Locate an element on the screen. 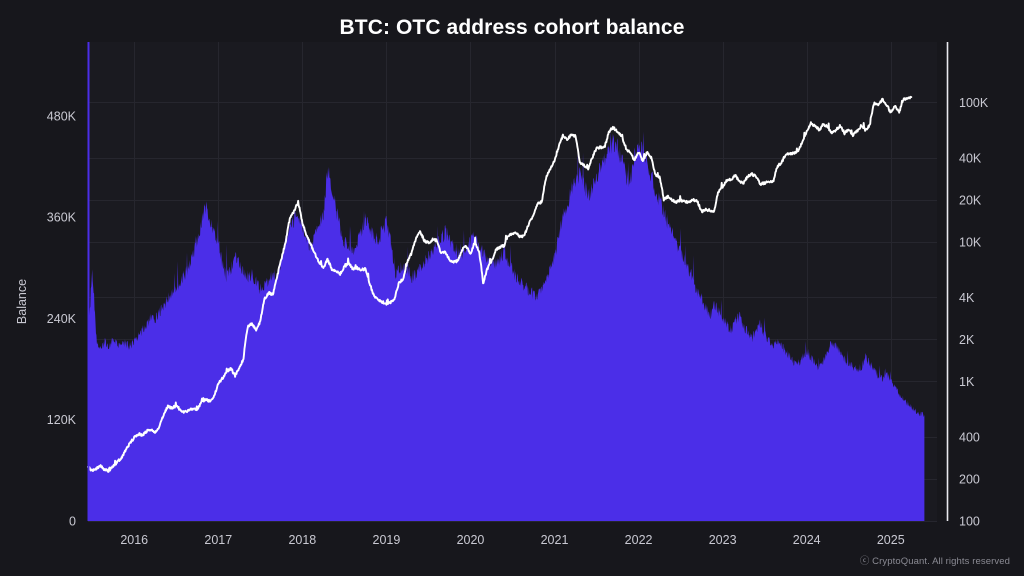 This screenshot has height=576, width=1024. right-axis-tick-label: 100 is located at coordinates (969, 522).